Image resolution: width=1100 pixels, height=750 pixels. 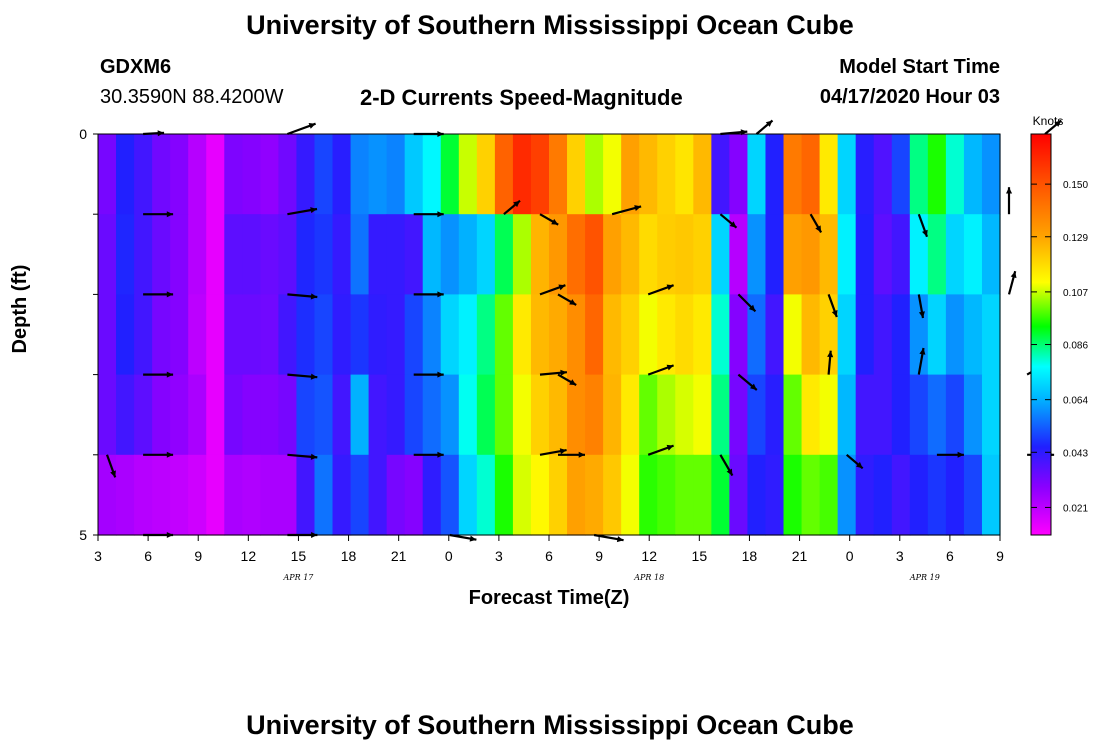 I want to click on x-tick-label: 0, so click(x=449, y=556).